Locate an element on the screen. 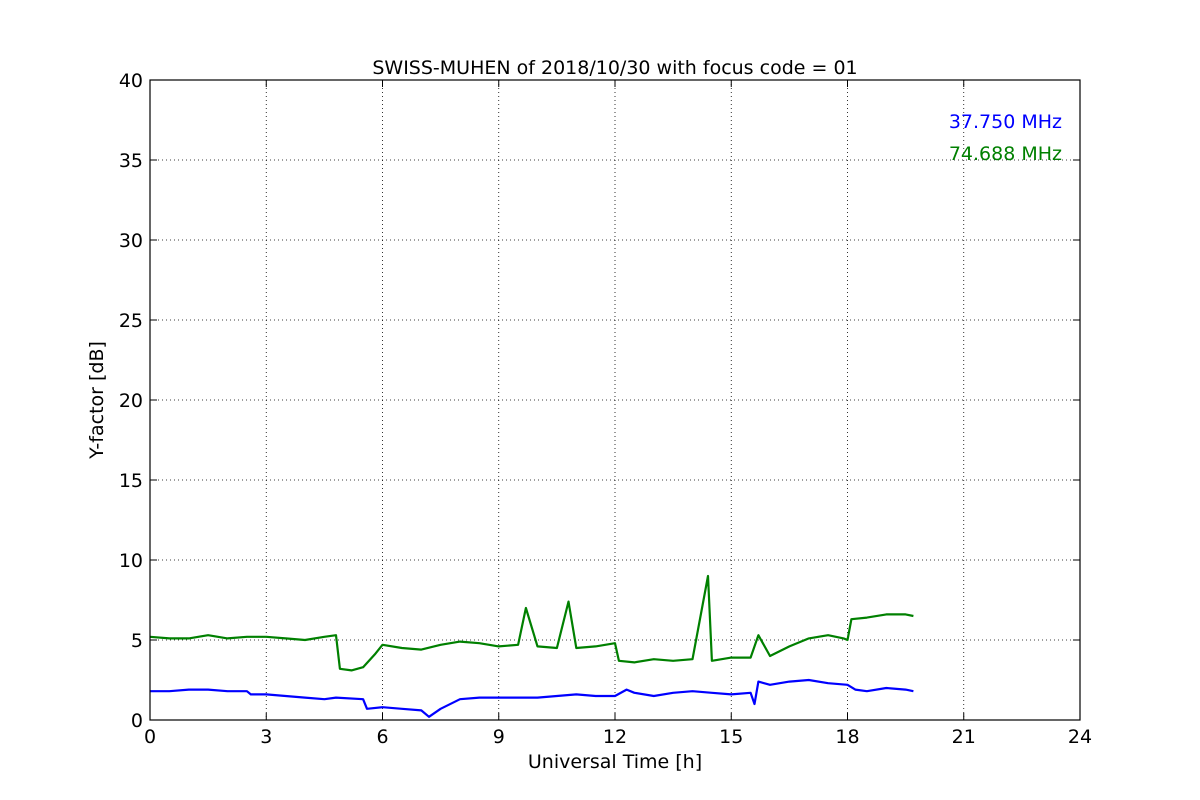 Image resolution: width=1200 pixels, height=800 pixels. x-axis-label: Universal Time [h] is located at coordinates (615, 762).